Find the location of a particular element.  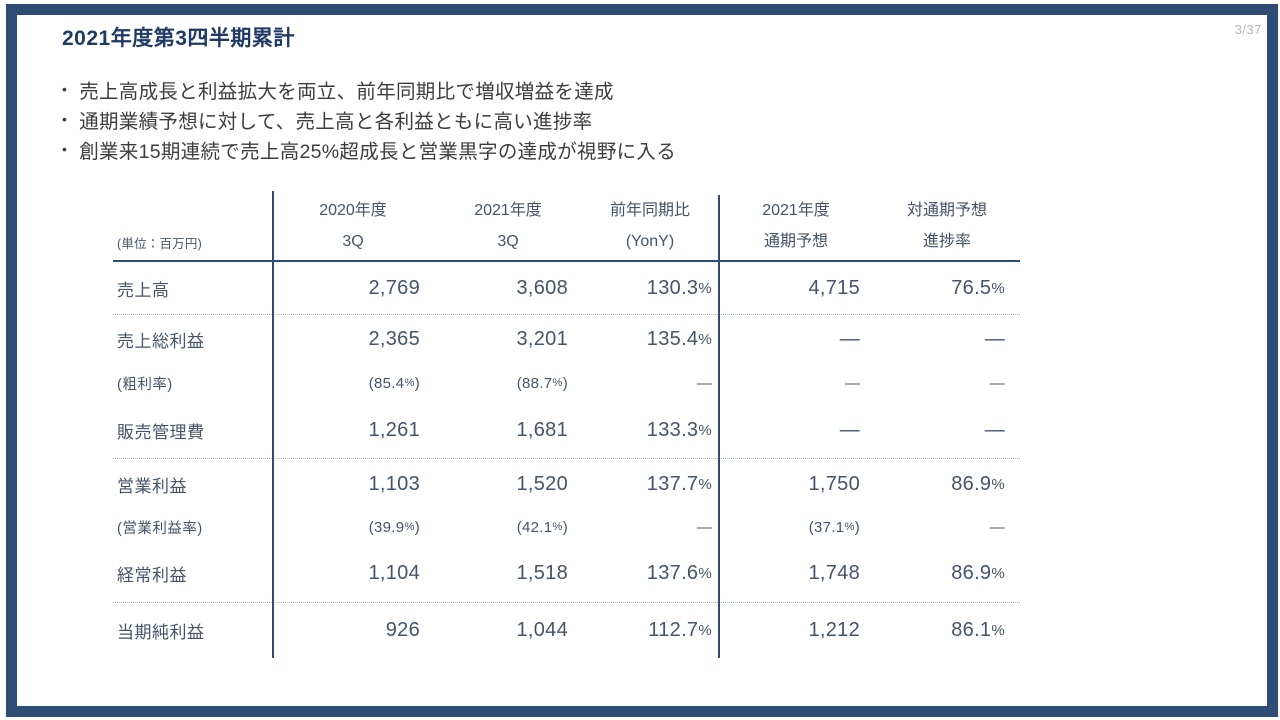

value-cell: 1,518 is located at coordinates (542, 573).